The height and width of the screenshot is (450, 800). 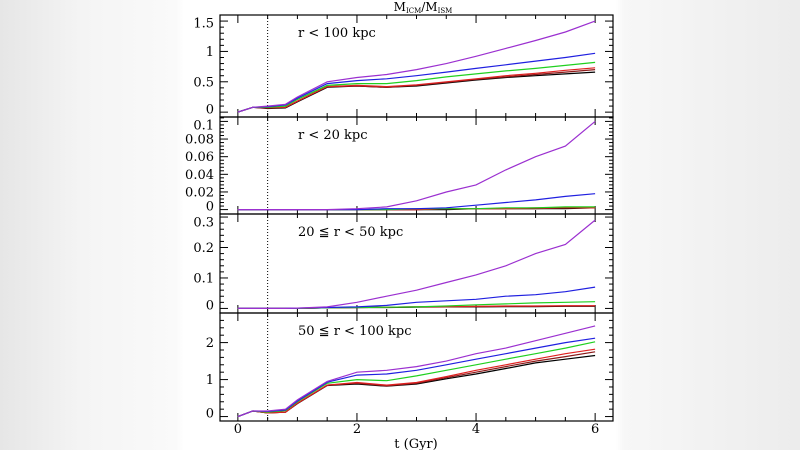 What do you see at coordinates (203, 248) in the screenshot?
I see `y-tick-label: 0.2` at bounding box center [203, 248].